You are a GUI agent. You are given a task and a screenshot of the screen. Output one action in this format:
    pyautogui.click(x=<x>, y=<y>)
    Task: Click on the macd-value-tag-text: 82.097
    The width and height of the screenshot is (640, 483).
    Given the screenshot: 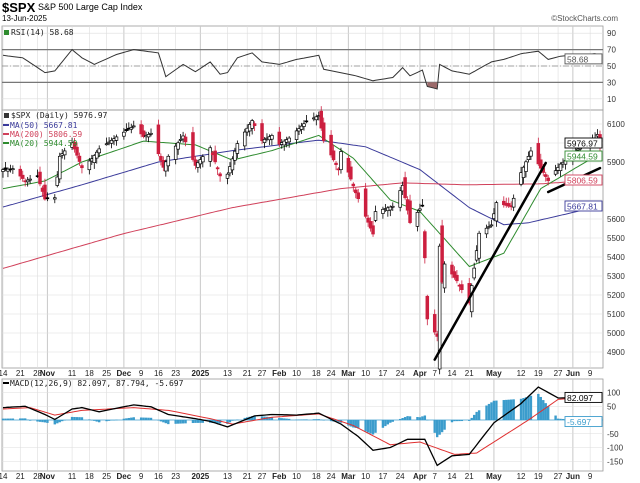 What is the action you would take?
    pyautogui.click(x=580, y=398)
    